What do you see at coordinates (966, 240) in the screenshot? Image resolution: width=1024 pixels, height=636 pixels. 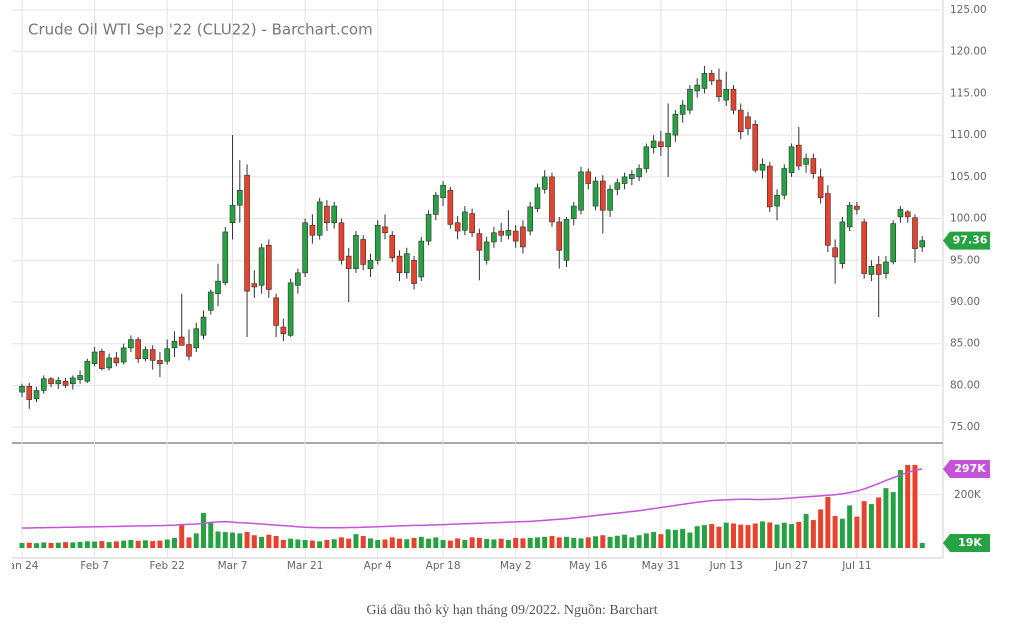 I see `last-price-label-box` at bounding box center [966, 240].